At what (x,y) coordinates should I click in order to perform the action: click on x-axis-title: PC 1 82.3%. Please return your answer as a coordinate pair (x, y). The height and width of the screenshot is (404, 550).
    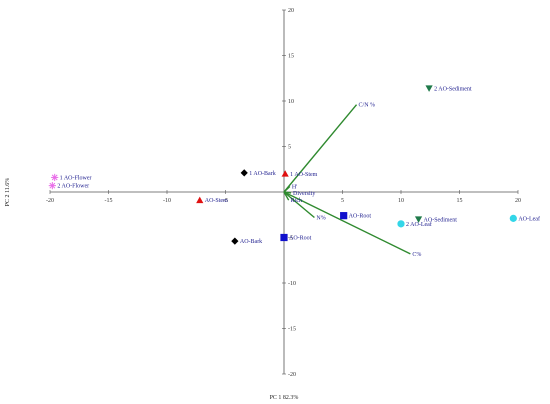
    Looking at the image, I should click on (284, 398).